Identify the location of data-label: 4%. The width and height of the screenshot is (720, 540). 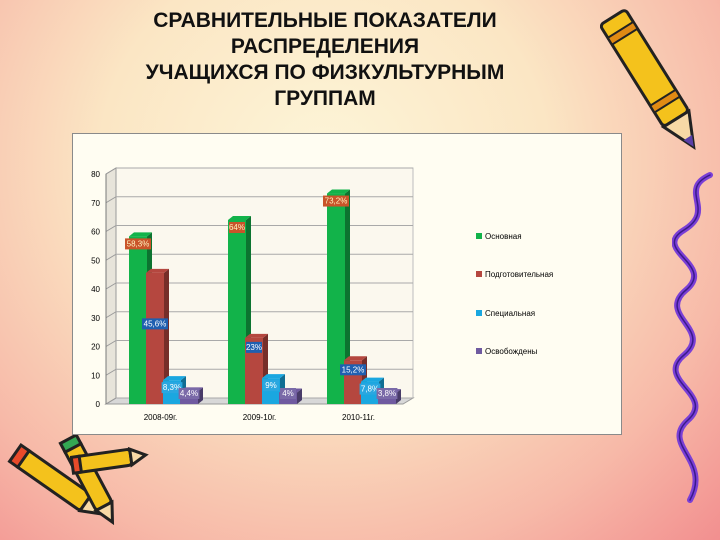
(288, 393).